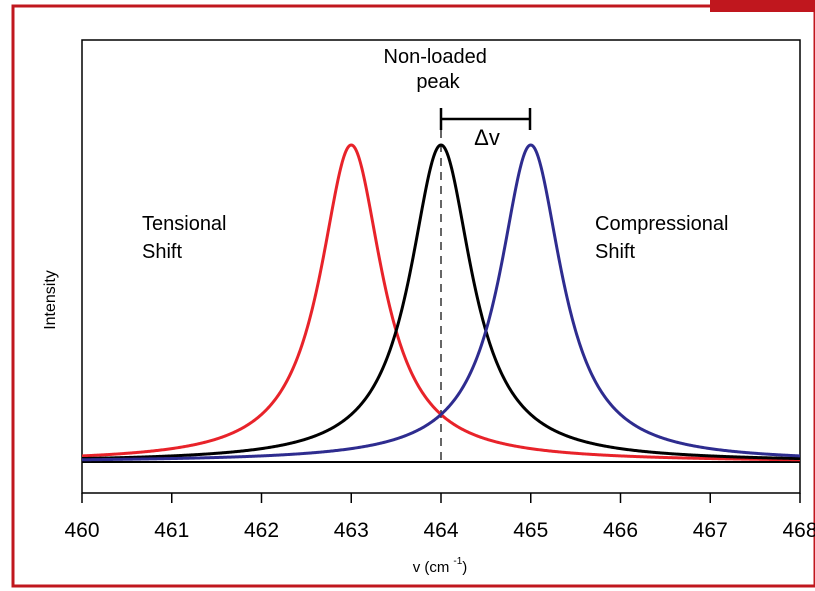 This screenshot has height=591, width=815. What do you see at coordinates (171, 530) in the screenshot?
I see `x-tick-label: 461` at bounding box center [171, 530].